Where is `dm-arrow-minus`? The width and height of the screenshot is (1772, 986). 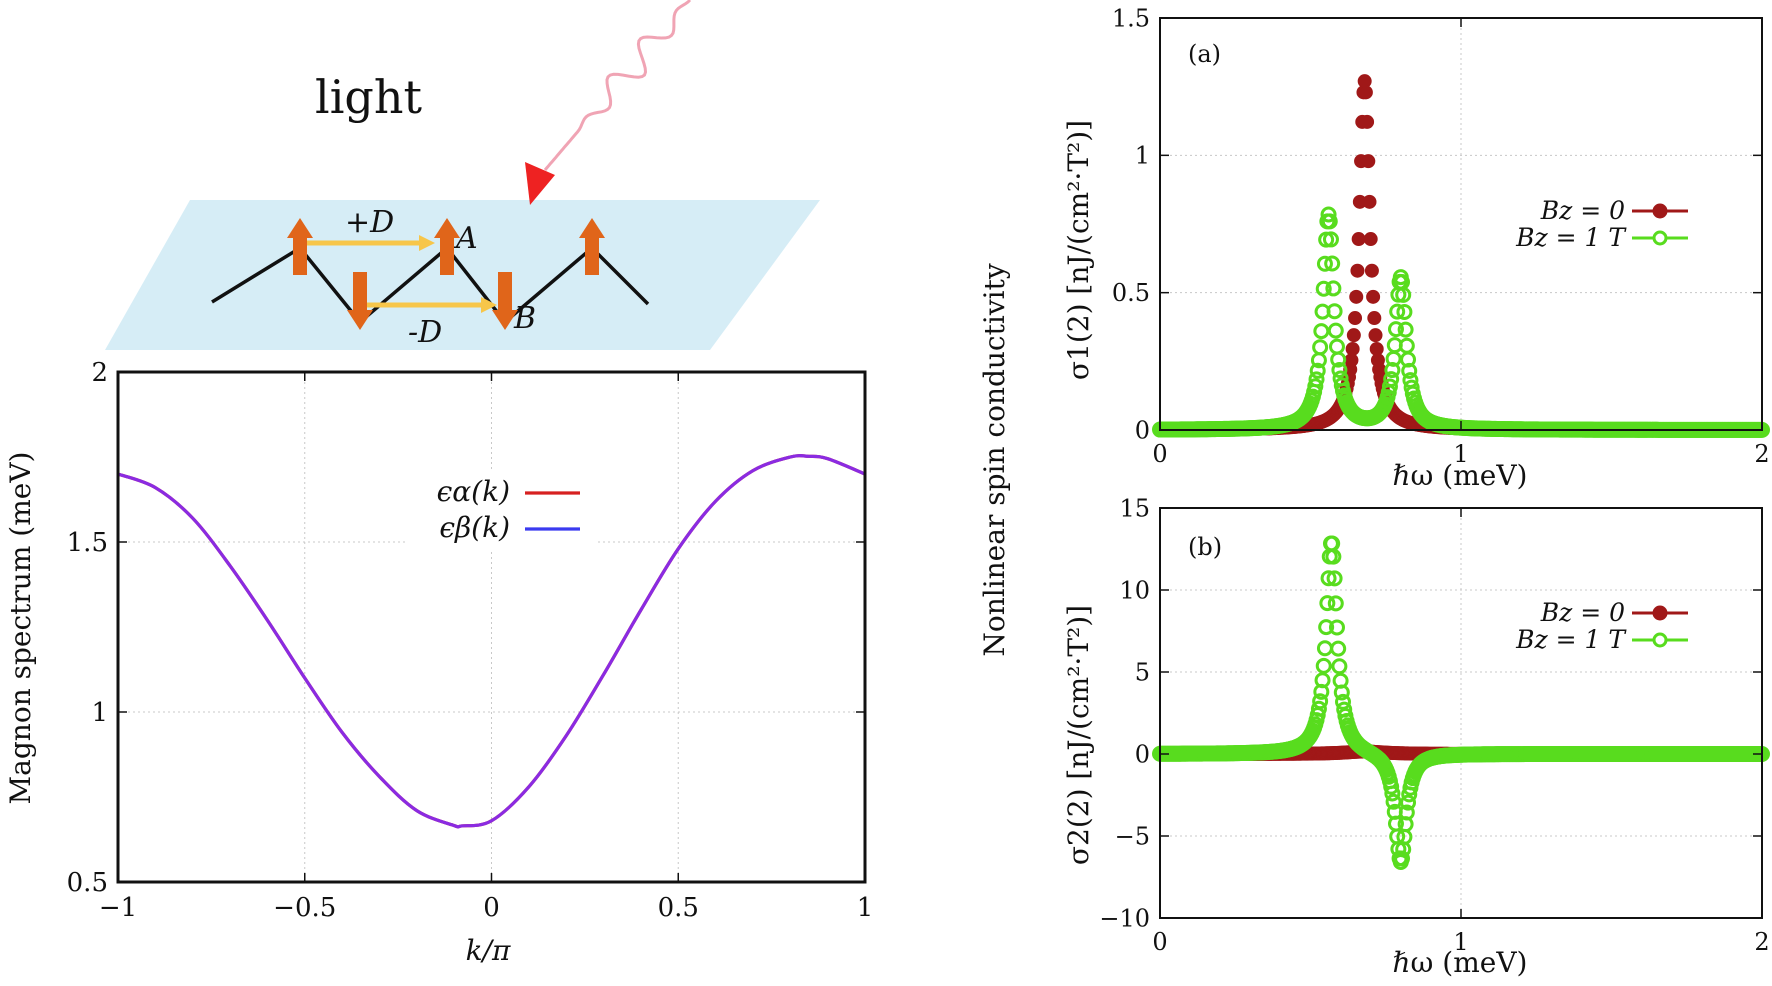
dm-arrow-minus is located at coordinates (431, 305).